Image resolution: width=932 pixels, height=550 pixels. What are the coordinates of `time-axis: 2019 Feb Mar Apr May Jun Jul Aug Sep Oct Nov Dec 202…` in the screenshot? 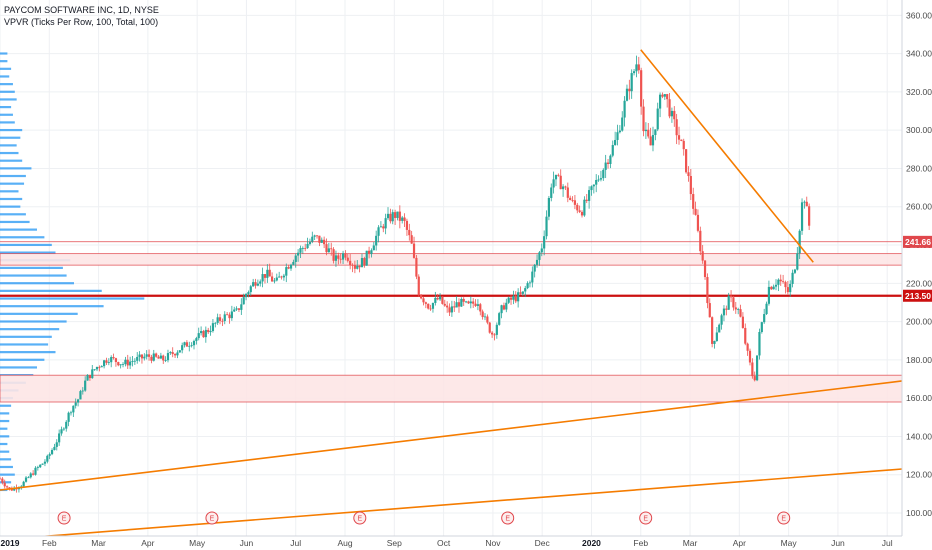 It's located at (447, 543).